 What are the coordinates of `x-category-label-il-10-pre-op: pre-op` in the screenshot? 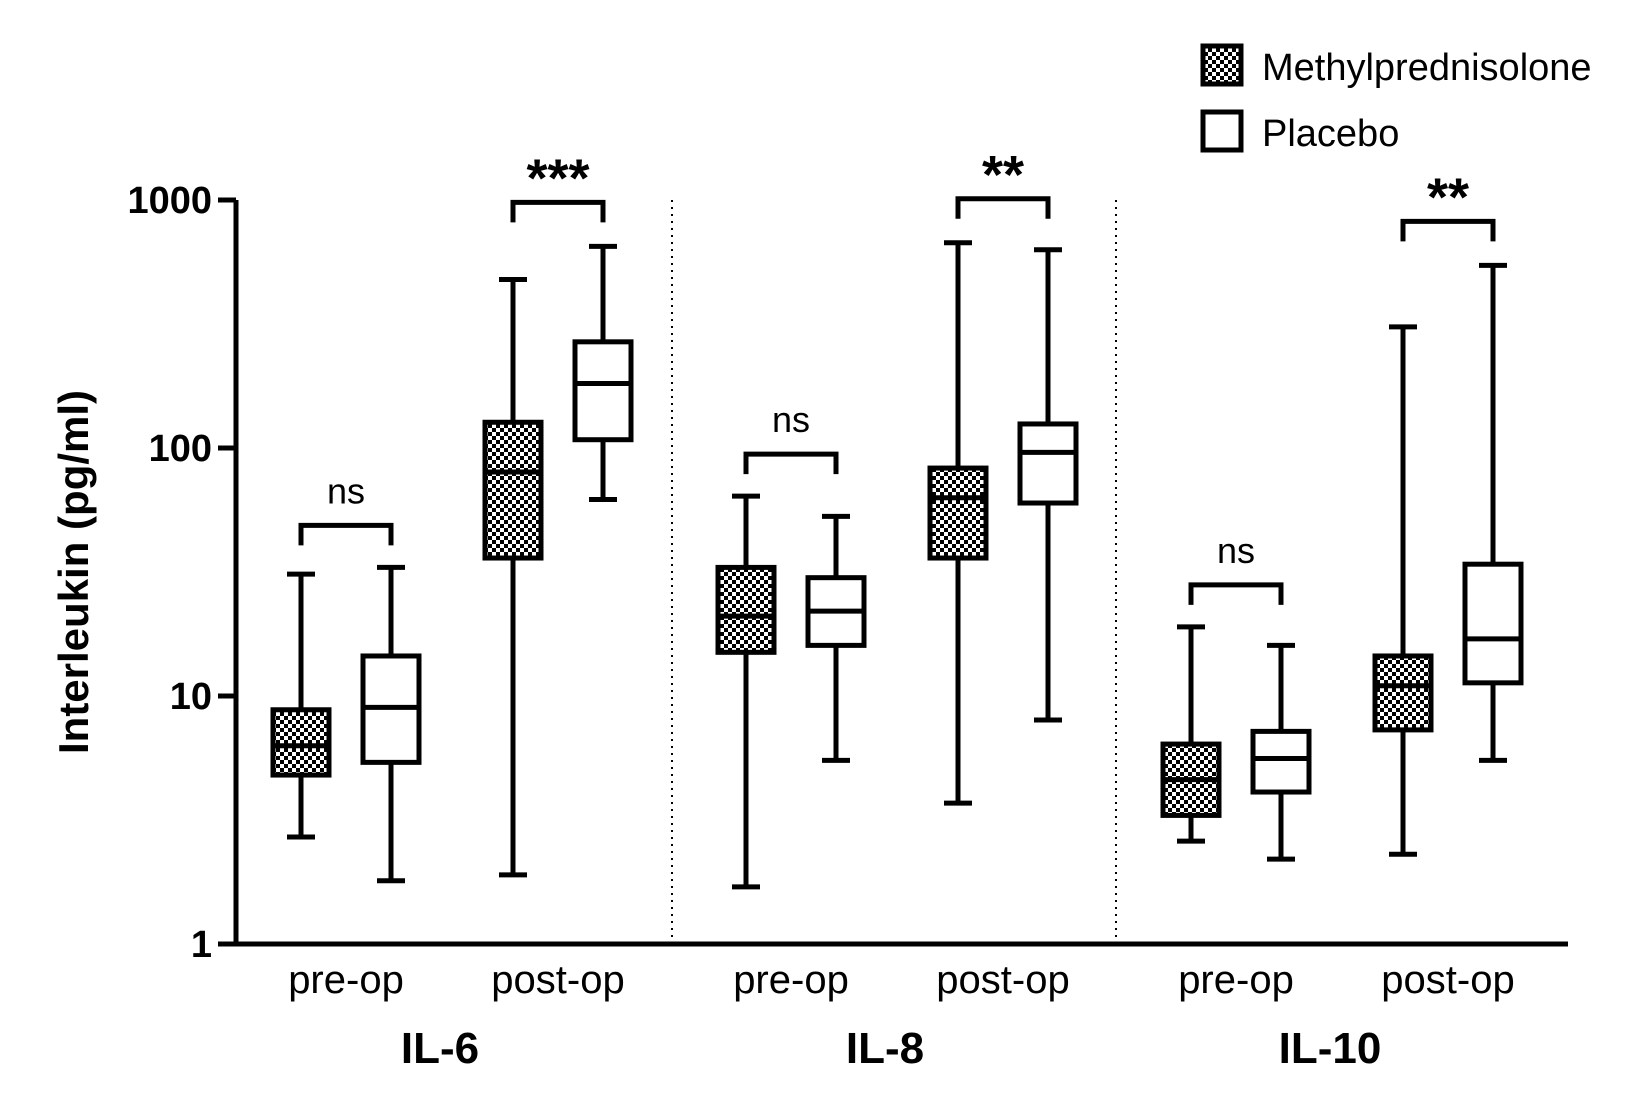 It's located at (1236, 980).